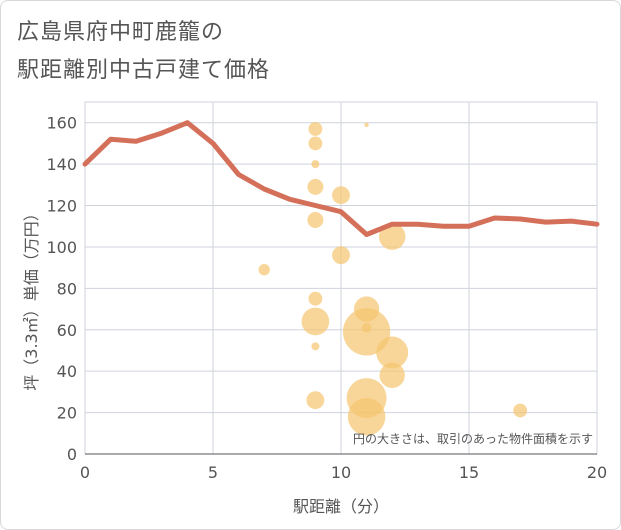  I want to click on y-tick-label: 40, so click(67, 371).